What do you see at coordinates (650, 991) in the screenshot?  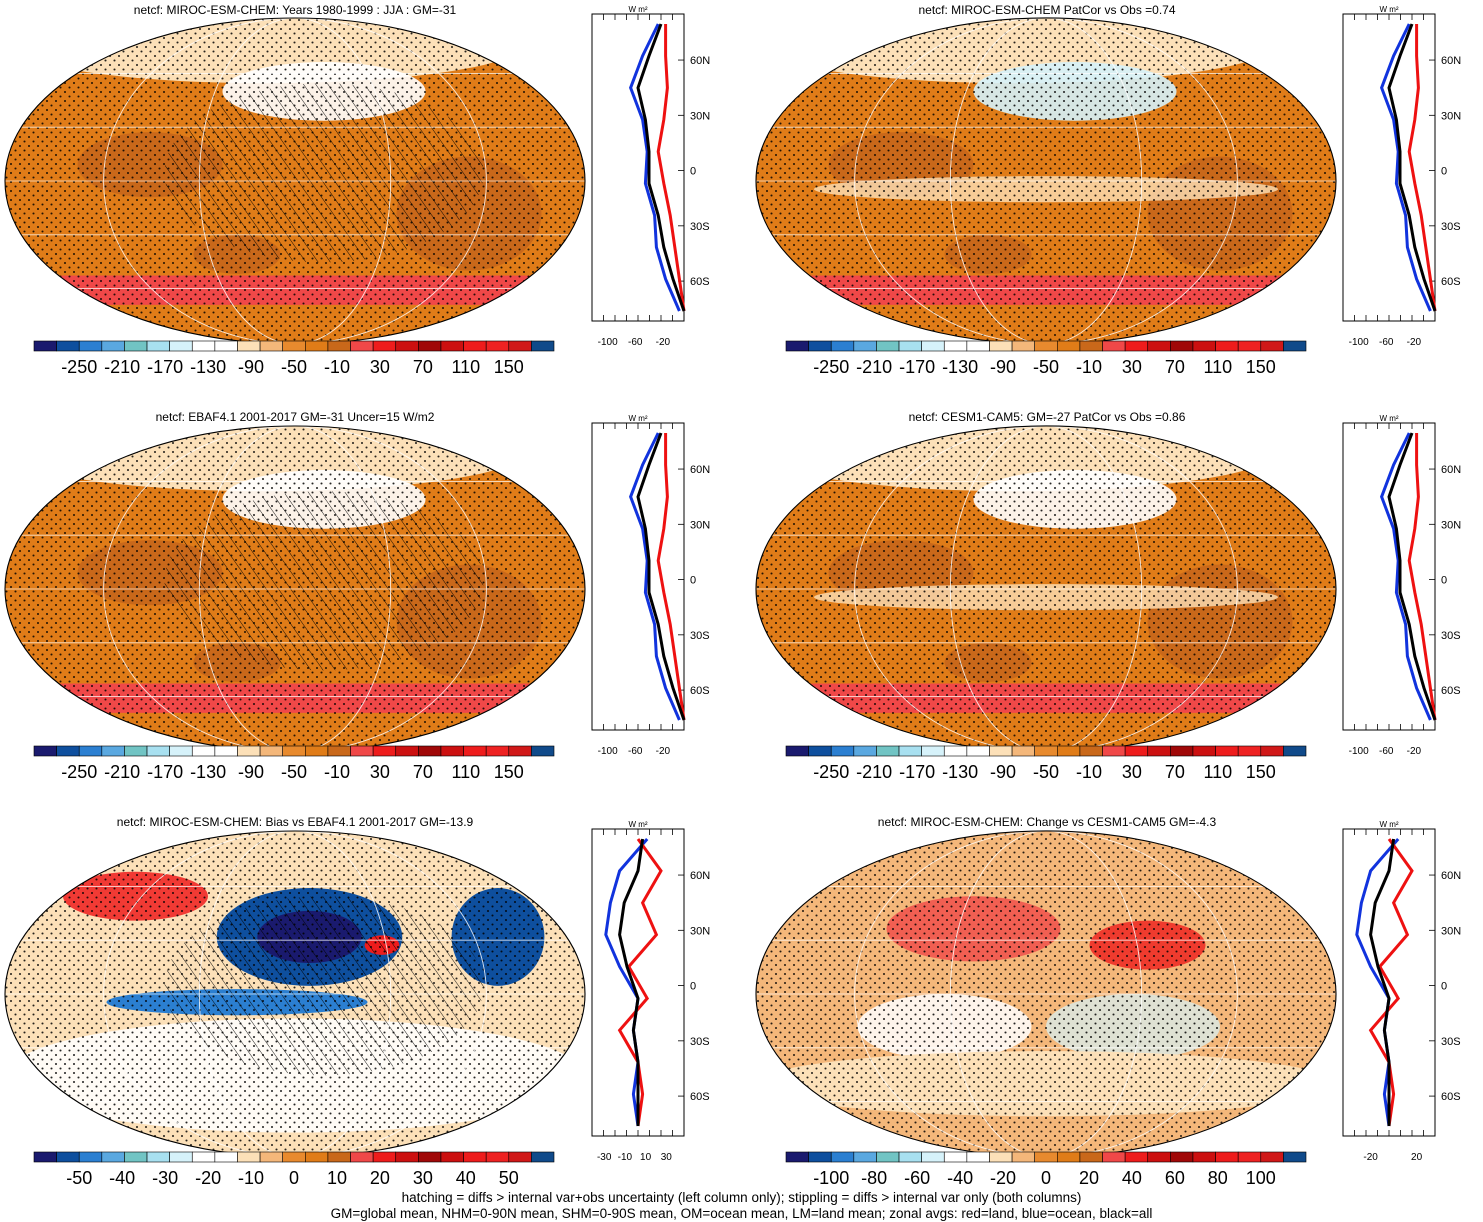 I see `zonal-panel-5: W m² 60N 30N 0 30S 60S -30 -10 10 30` at bounding box center [650, 991].